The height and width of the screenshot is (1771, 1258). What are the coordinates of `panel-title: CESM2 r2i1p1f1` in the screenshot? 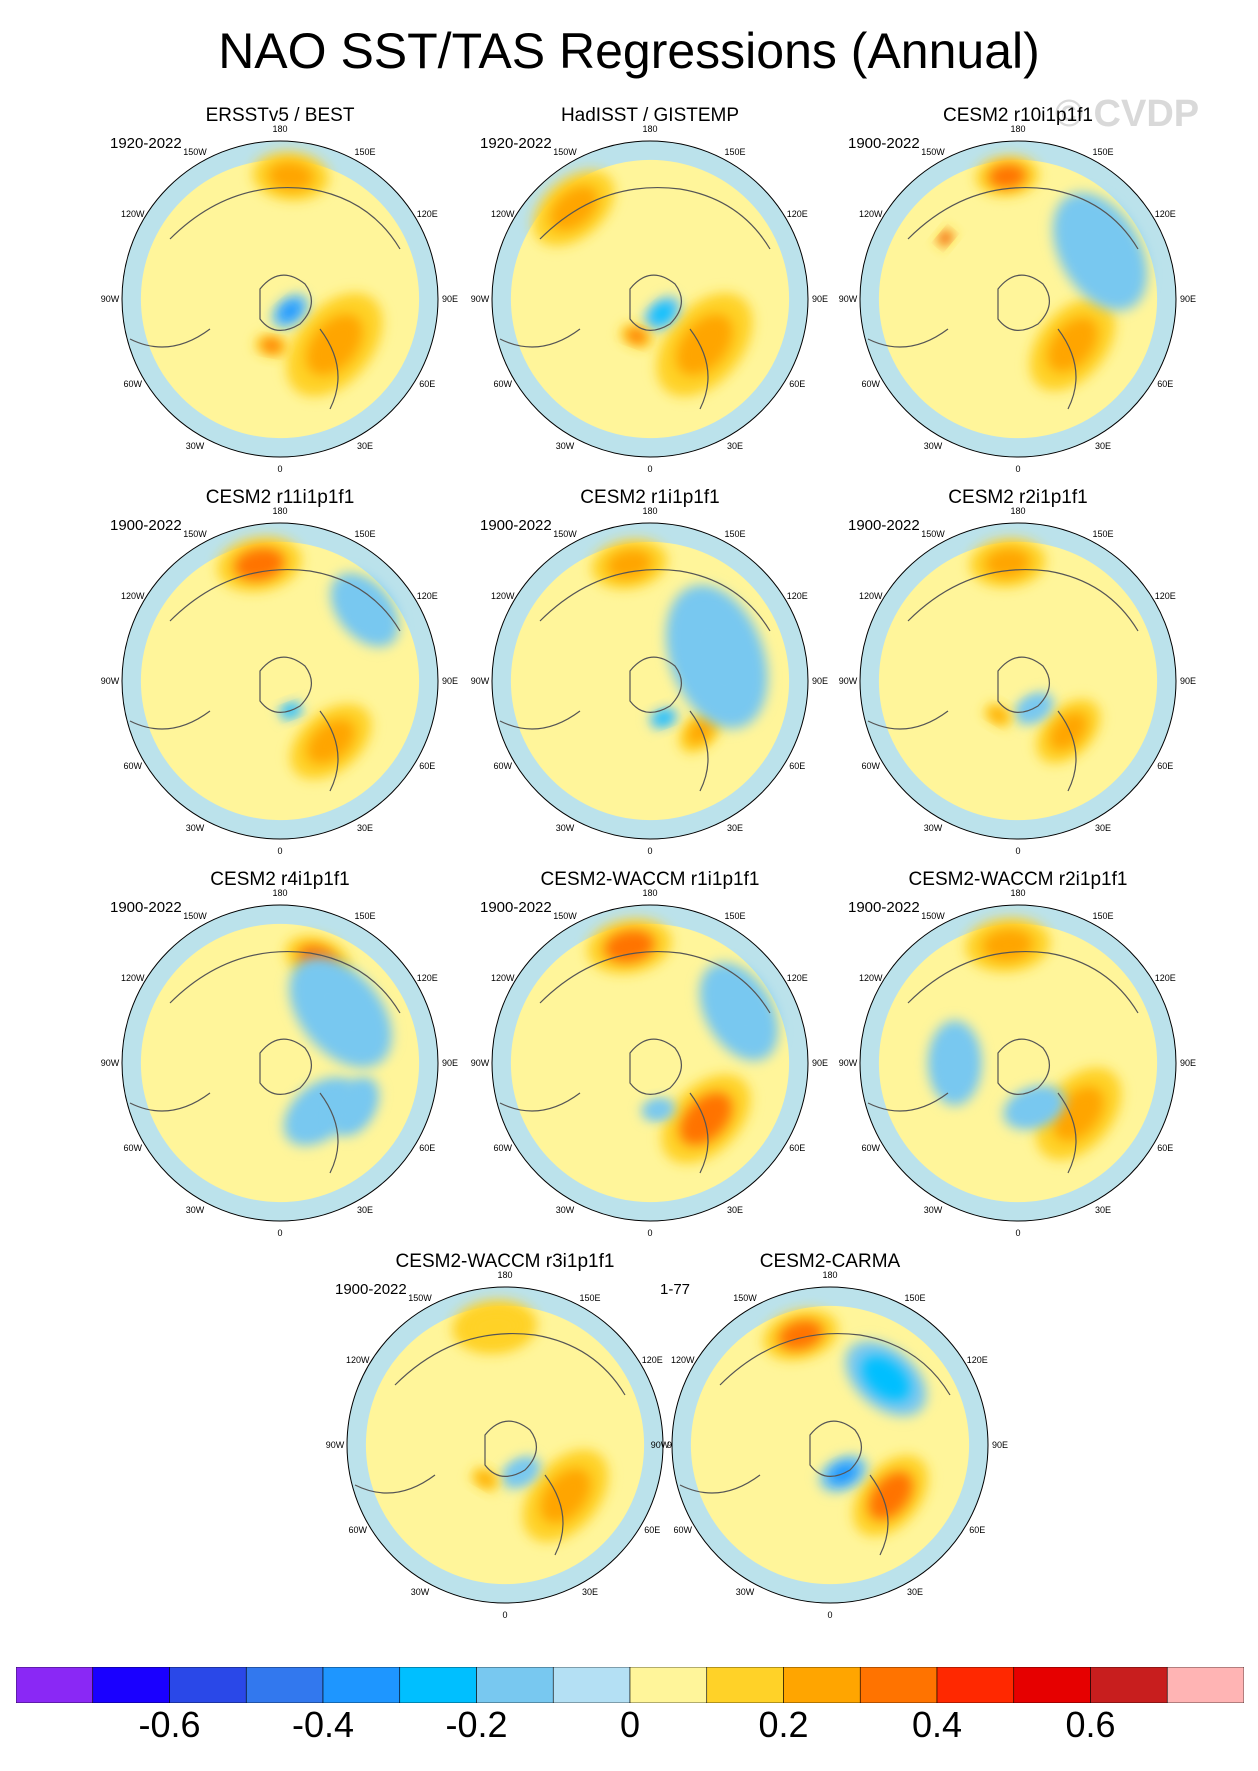 It's located at (1018, 497).